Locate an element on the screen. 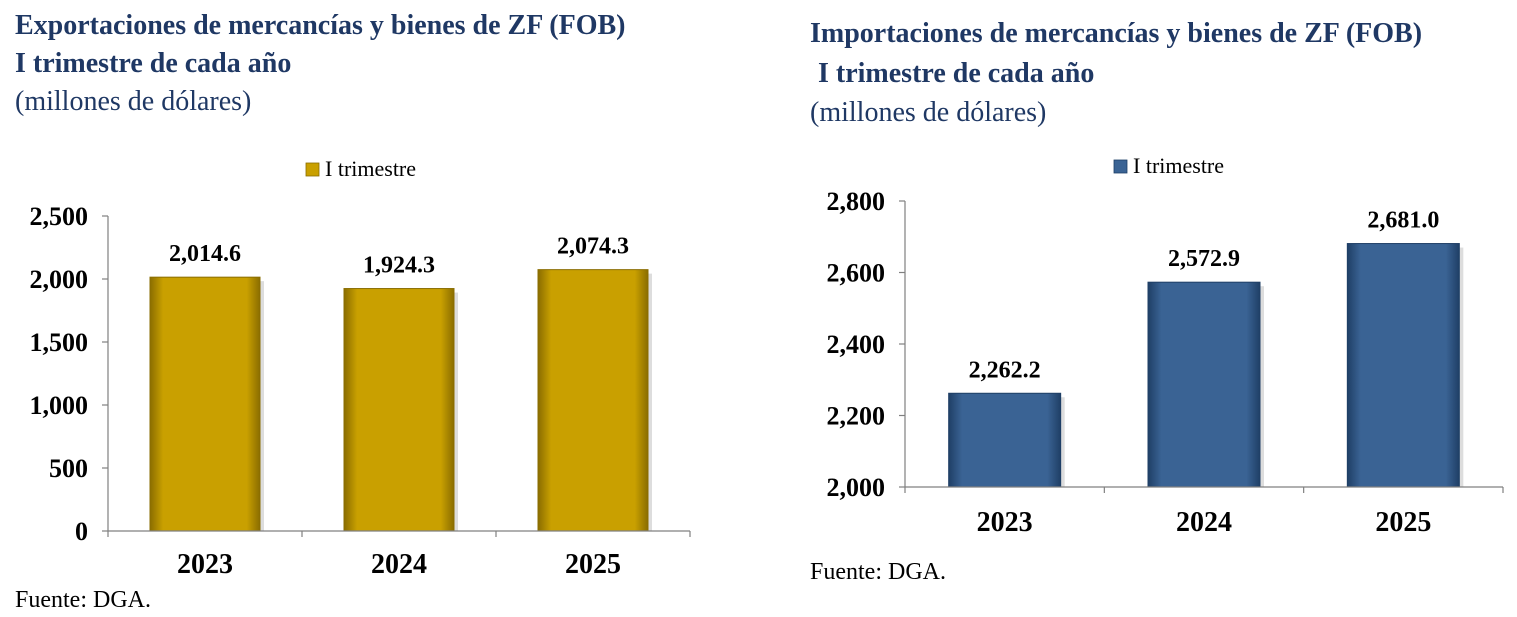 This screenshot has width=1517, height=617. y-tick-label: 500 is located at coordinates (68, 468).